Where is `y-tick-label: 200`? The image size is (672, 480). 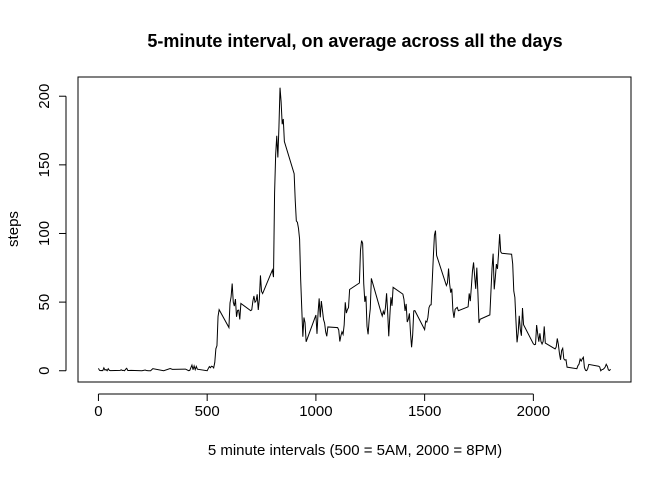
y-tick-label: 200 is located at coordinates (44, 96).